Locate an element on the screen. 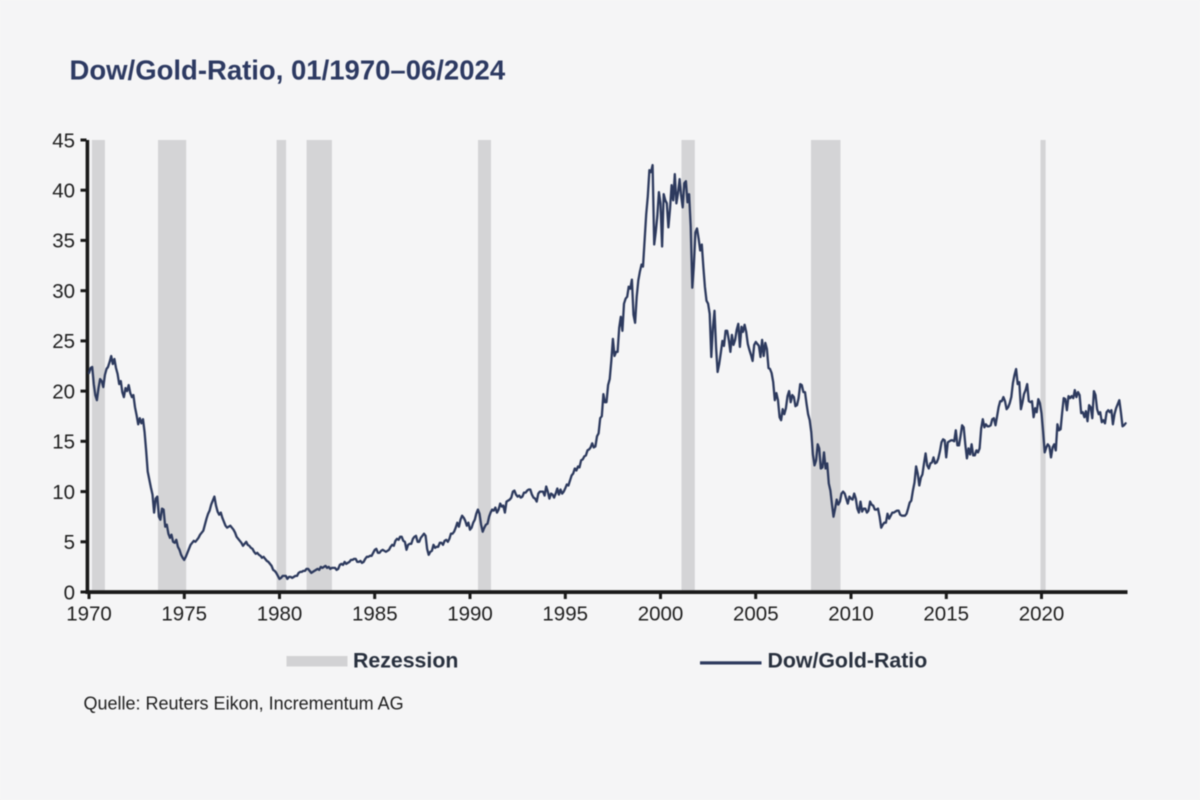  svg-text: 25 is located at coordinates (63, 341).